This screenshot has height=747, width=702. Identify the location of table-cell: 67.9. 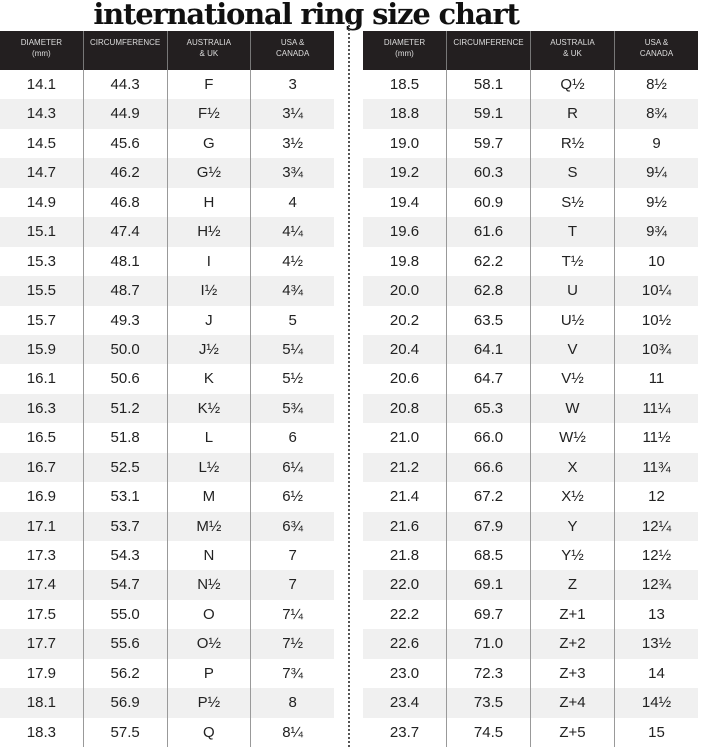
(489, 526).